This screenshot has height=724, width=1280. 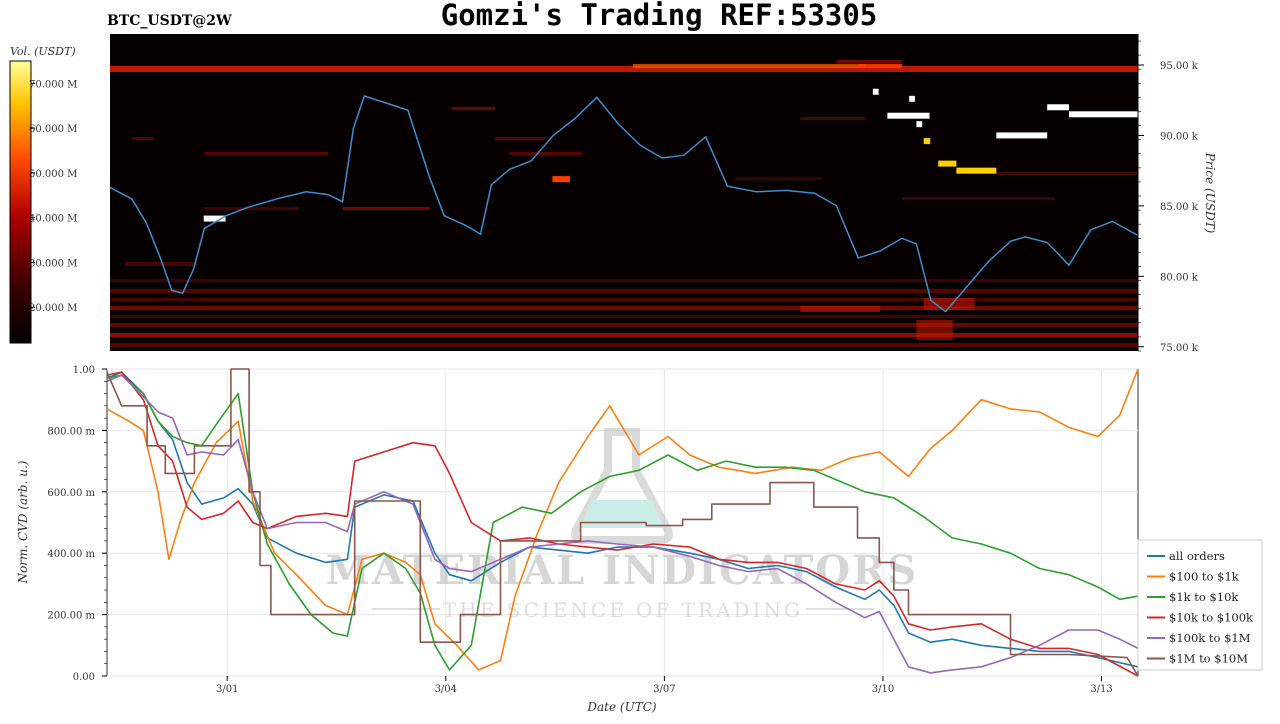 What do you see at coordinates (53, 129) in the screenshot?
I see `colorbar-tick-label: 60.000 M` at bounding box center [53, 129].